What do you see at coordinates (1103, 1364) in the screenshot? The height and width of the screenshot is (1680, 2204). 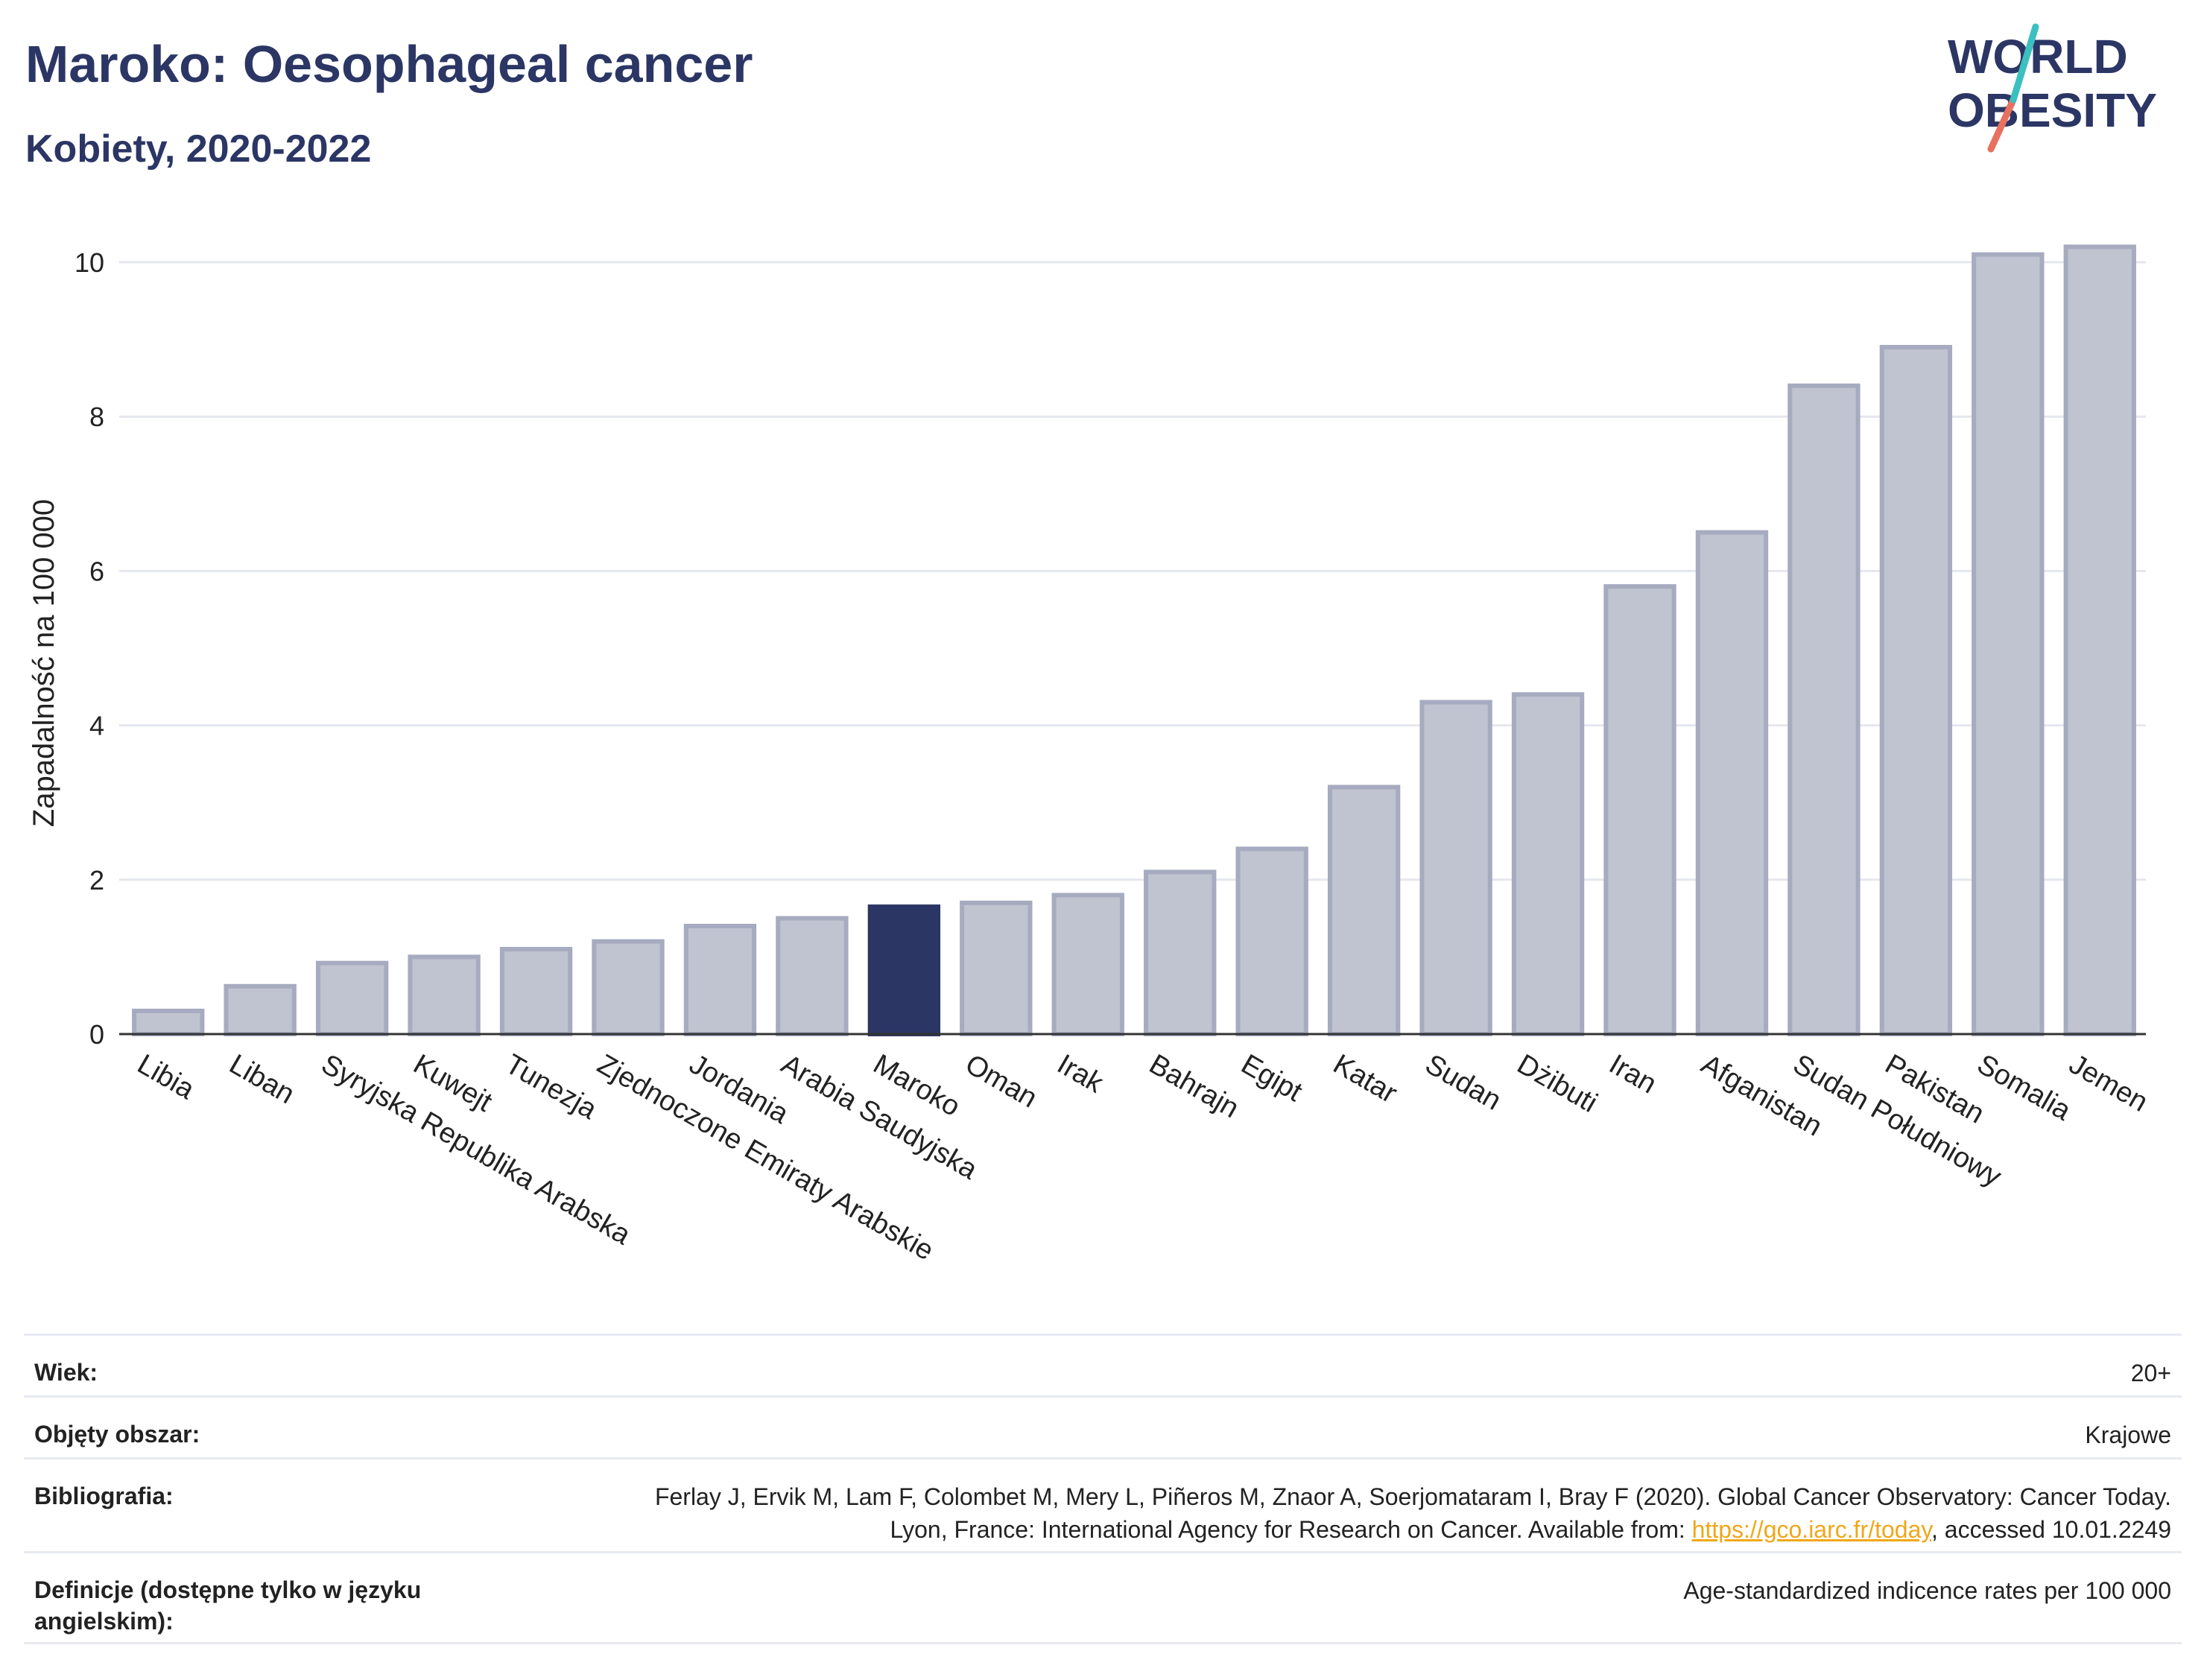 I see `info-row-age: Wiek: 20+` at bounding box center [1103, 1364].